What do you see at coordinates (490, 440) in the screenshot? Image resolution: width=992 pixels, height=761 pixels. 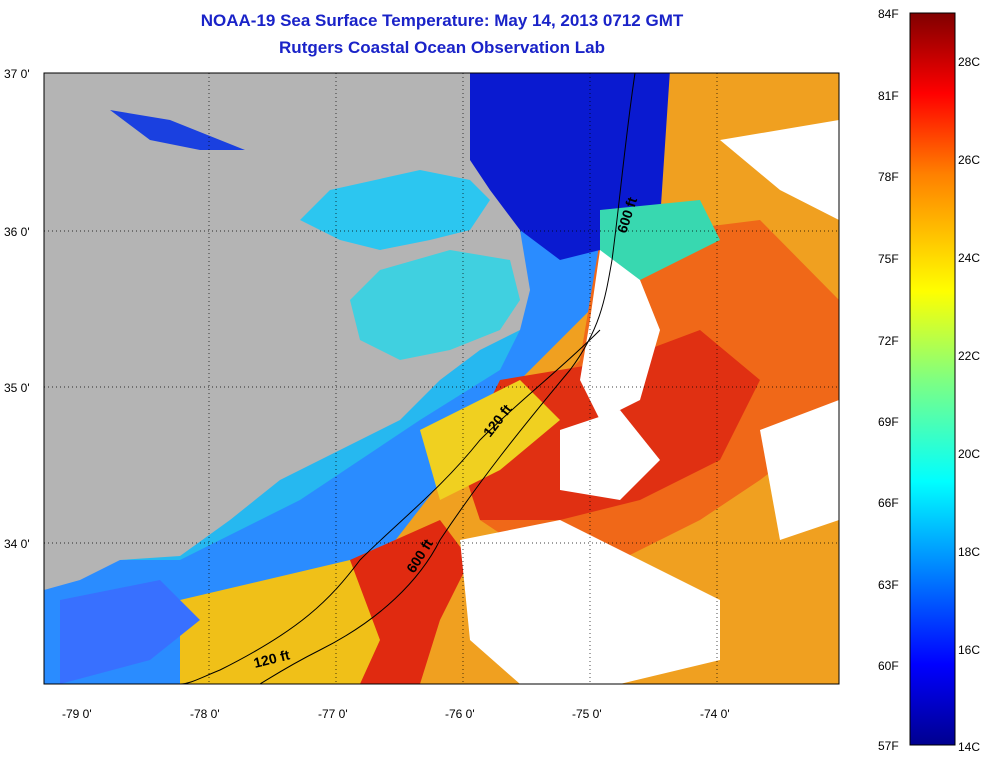 I see `transition-water` at bounding box center [490, 440].